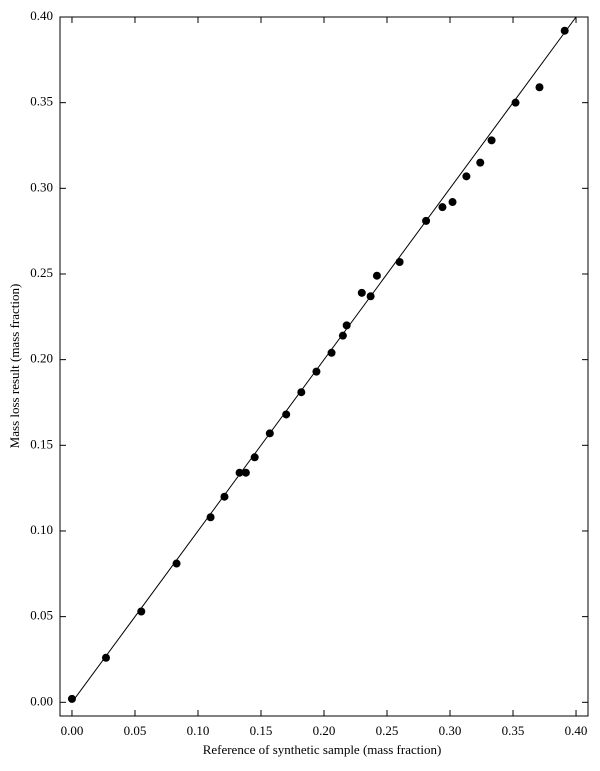 The height and width of the screenshot is (771, 600). I want to click on y-tick-label: 0.25, so click(41, 272).